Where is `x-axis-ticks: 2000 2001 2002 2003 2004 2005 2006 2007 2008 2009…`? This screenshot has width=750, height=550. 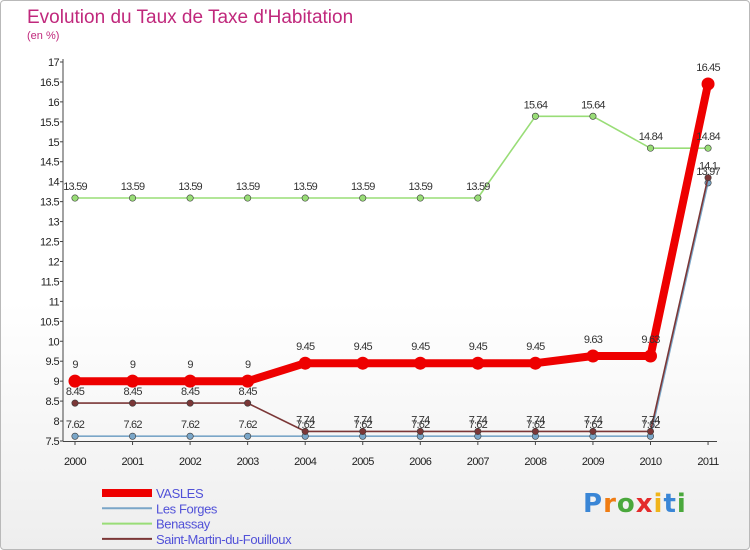
x-axis-ticks: 2000 2001 2002 2003 2004 2005 2006 2007 2008 2009… is located at coordinates (392, 454).